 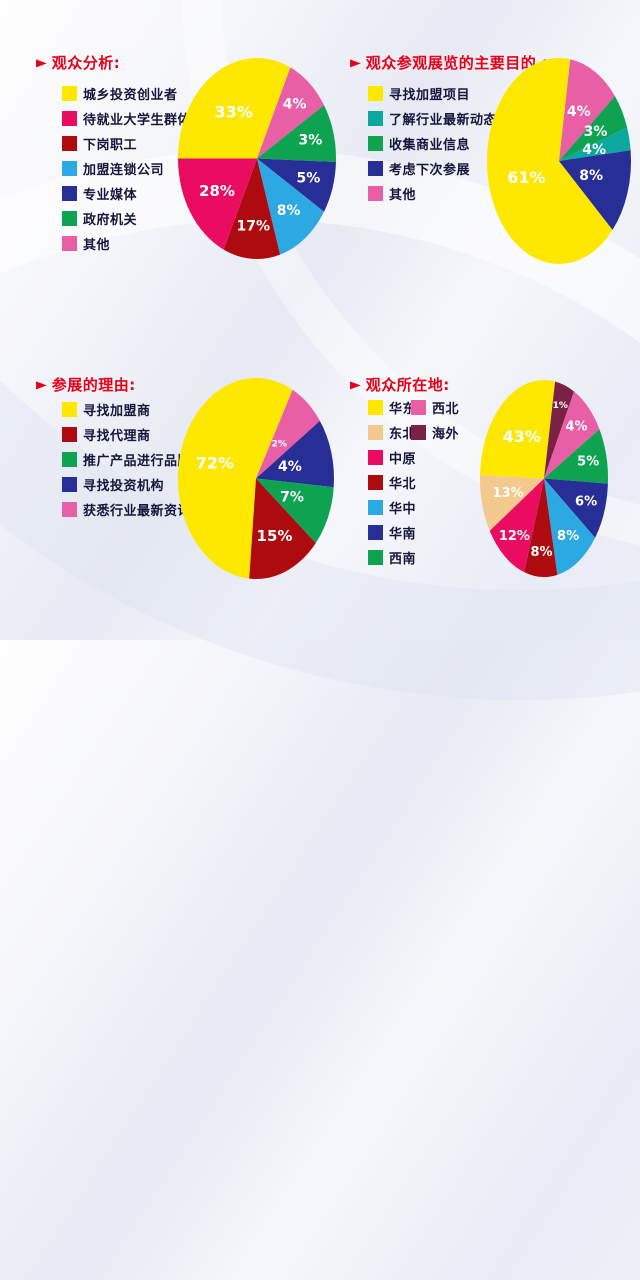 What do you see at coordinates (430, 145) in the screenshot?
I see `legend-label: 收集商业信息` at bounding box center [430, 145].